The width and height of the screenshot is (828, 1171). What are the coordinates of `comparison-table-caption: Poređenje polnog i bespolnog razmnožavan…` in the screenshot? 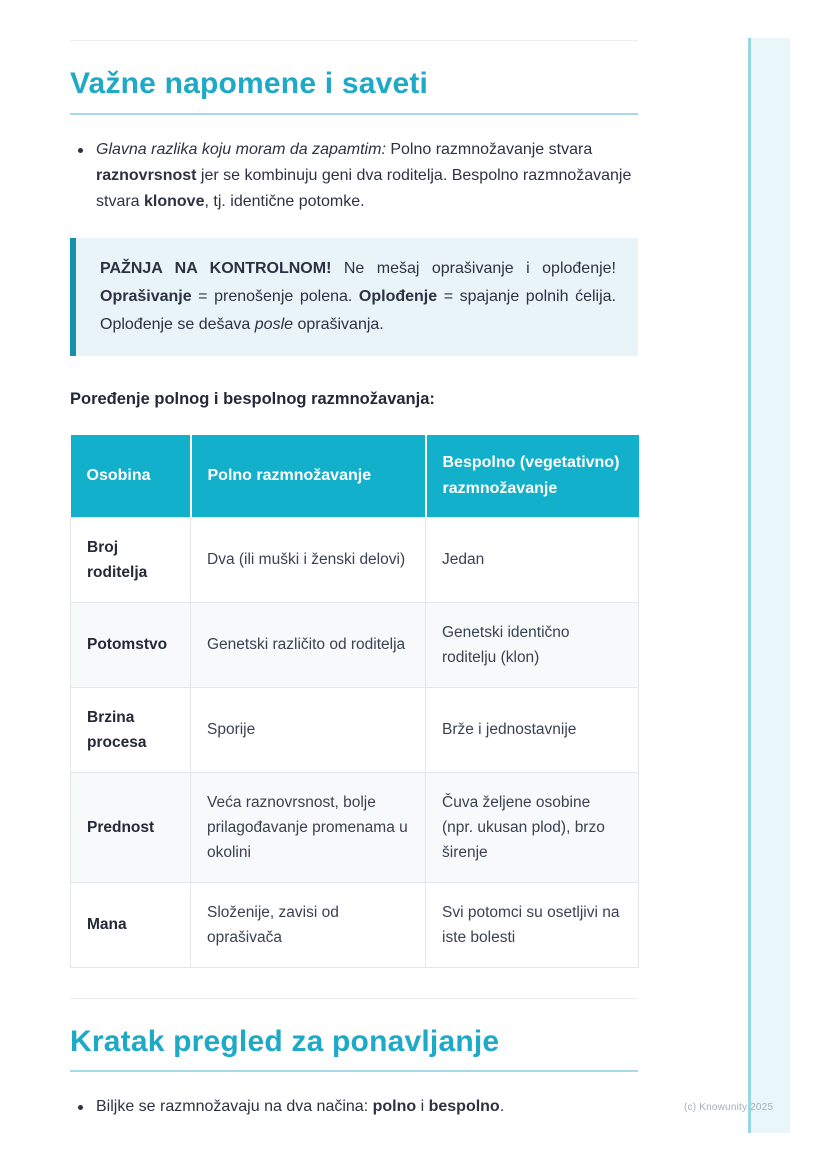 It's located at (252, 398).